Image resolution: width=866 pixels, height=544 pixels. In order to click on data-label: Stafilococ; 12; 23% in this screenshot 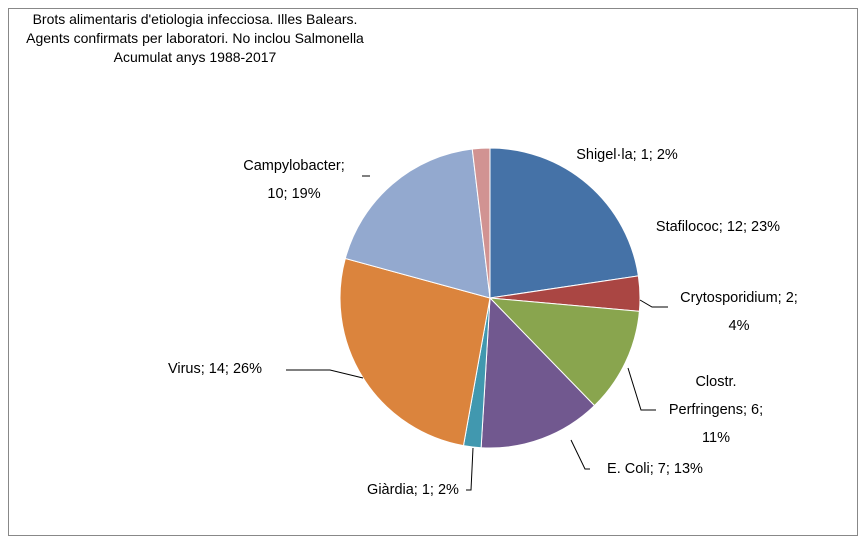, I will do `click(718, 227)`.